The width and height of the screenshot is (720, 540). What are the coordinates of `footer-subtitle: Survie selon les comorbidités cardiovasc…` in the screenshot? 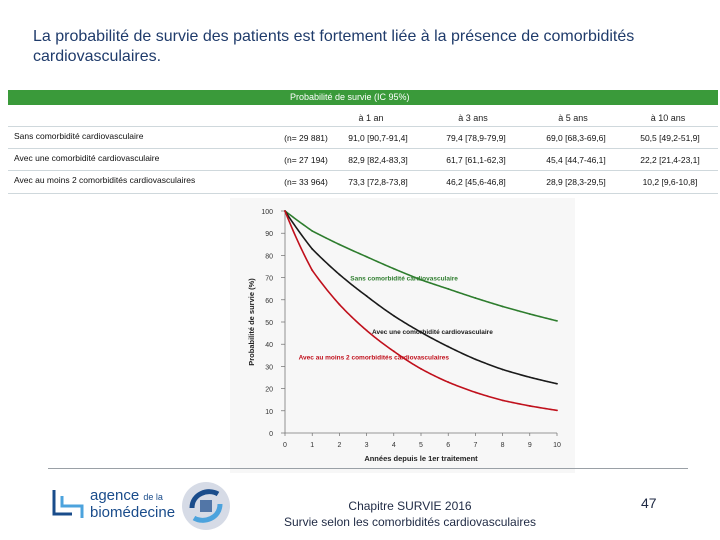 It's located at (410, 522).